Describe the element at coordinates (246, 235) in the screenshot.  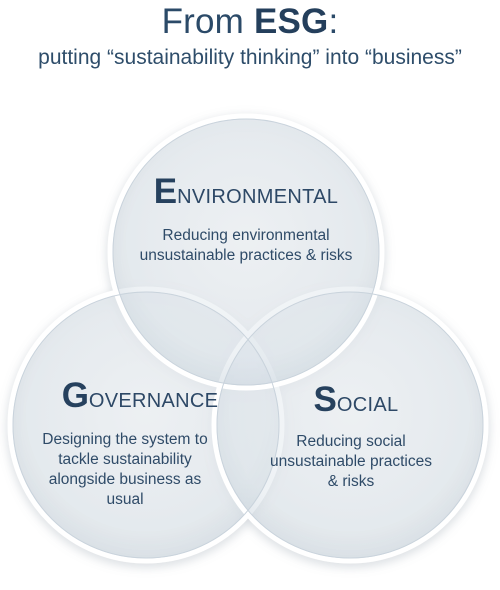
I see `environmental-desc-line: Reducing environmental` at that location.